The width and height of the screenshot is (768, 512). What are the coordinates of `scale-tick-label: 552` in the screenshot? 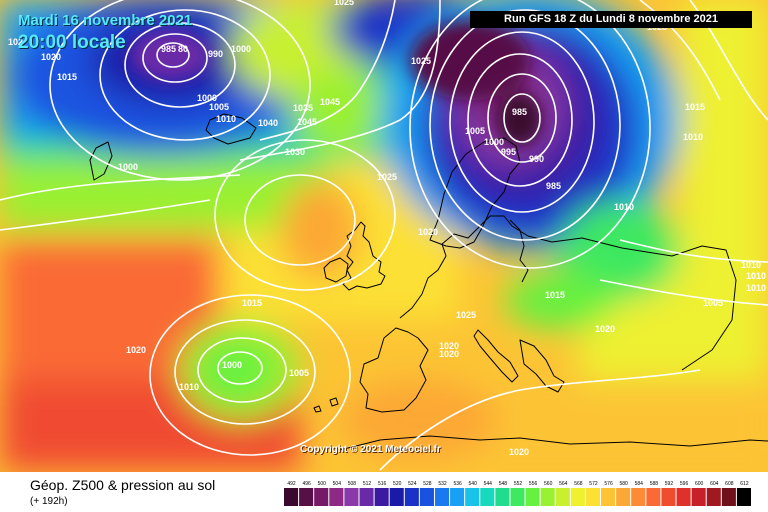 It's located at (518, 484).